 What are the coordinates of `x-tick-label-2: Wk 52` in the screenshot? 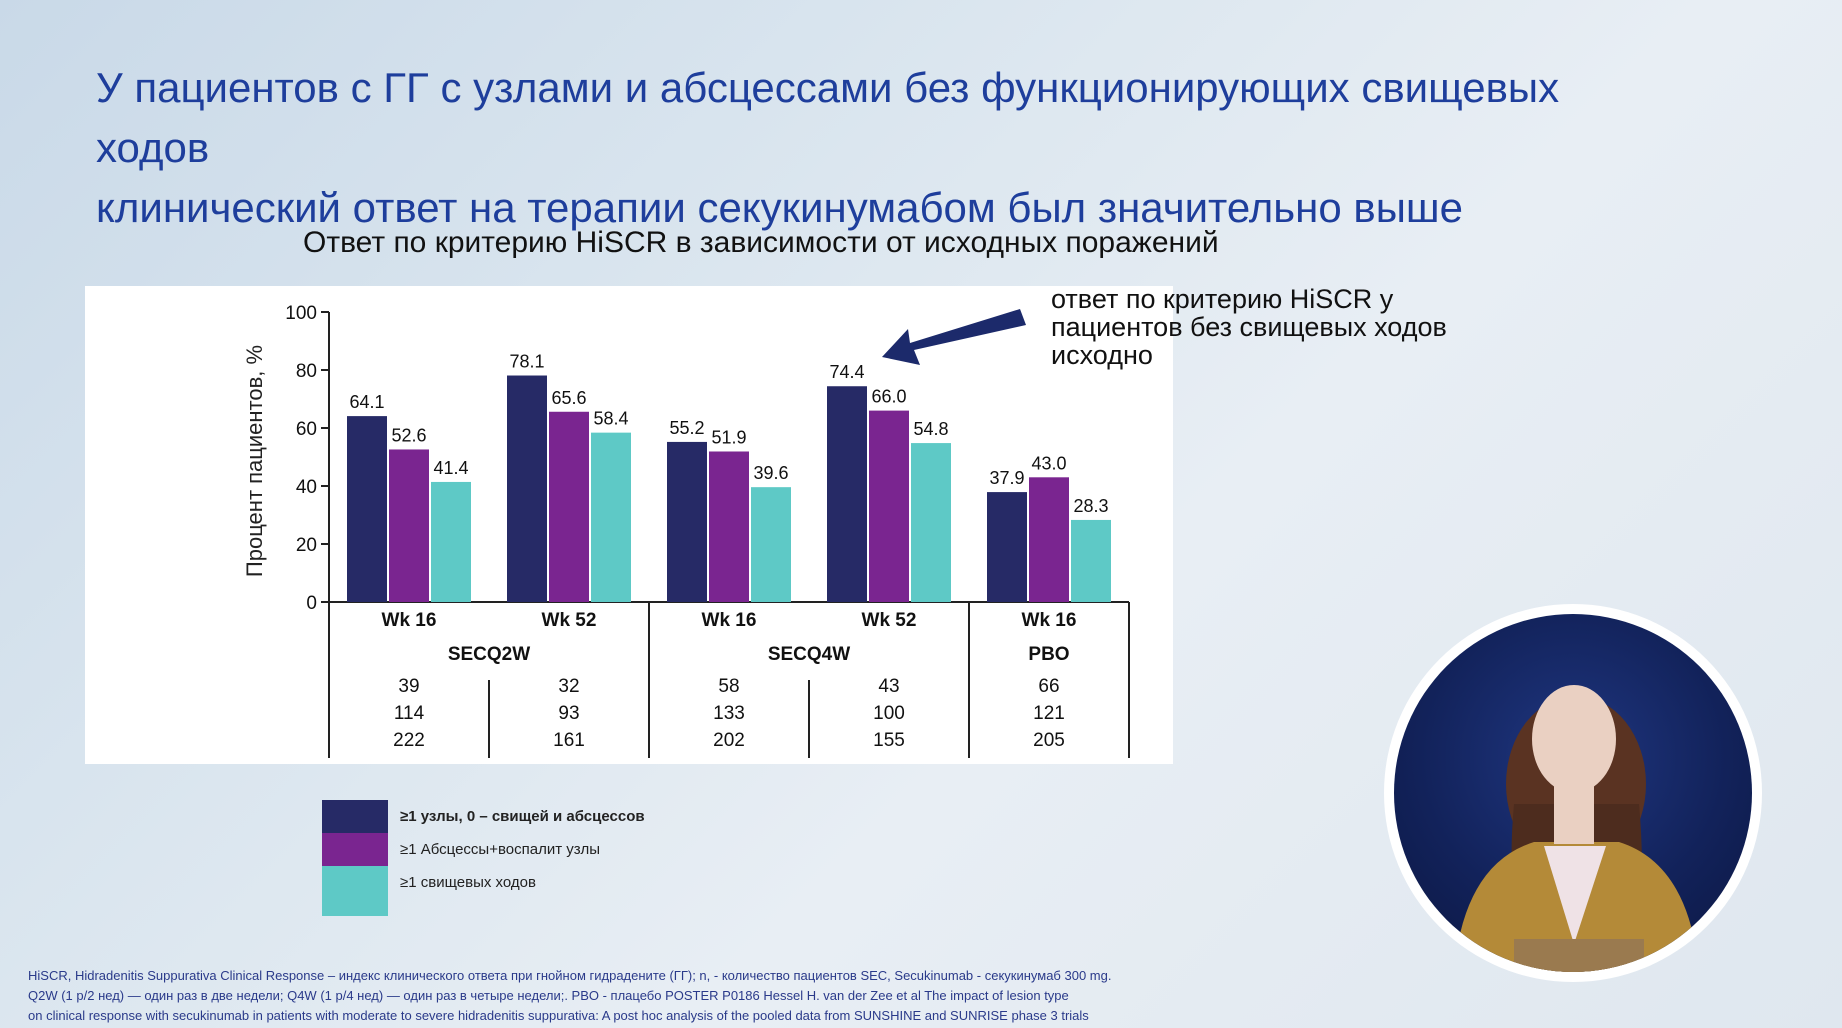 It's located at (569, 620).